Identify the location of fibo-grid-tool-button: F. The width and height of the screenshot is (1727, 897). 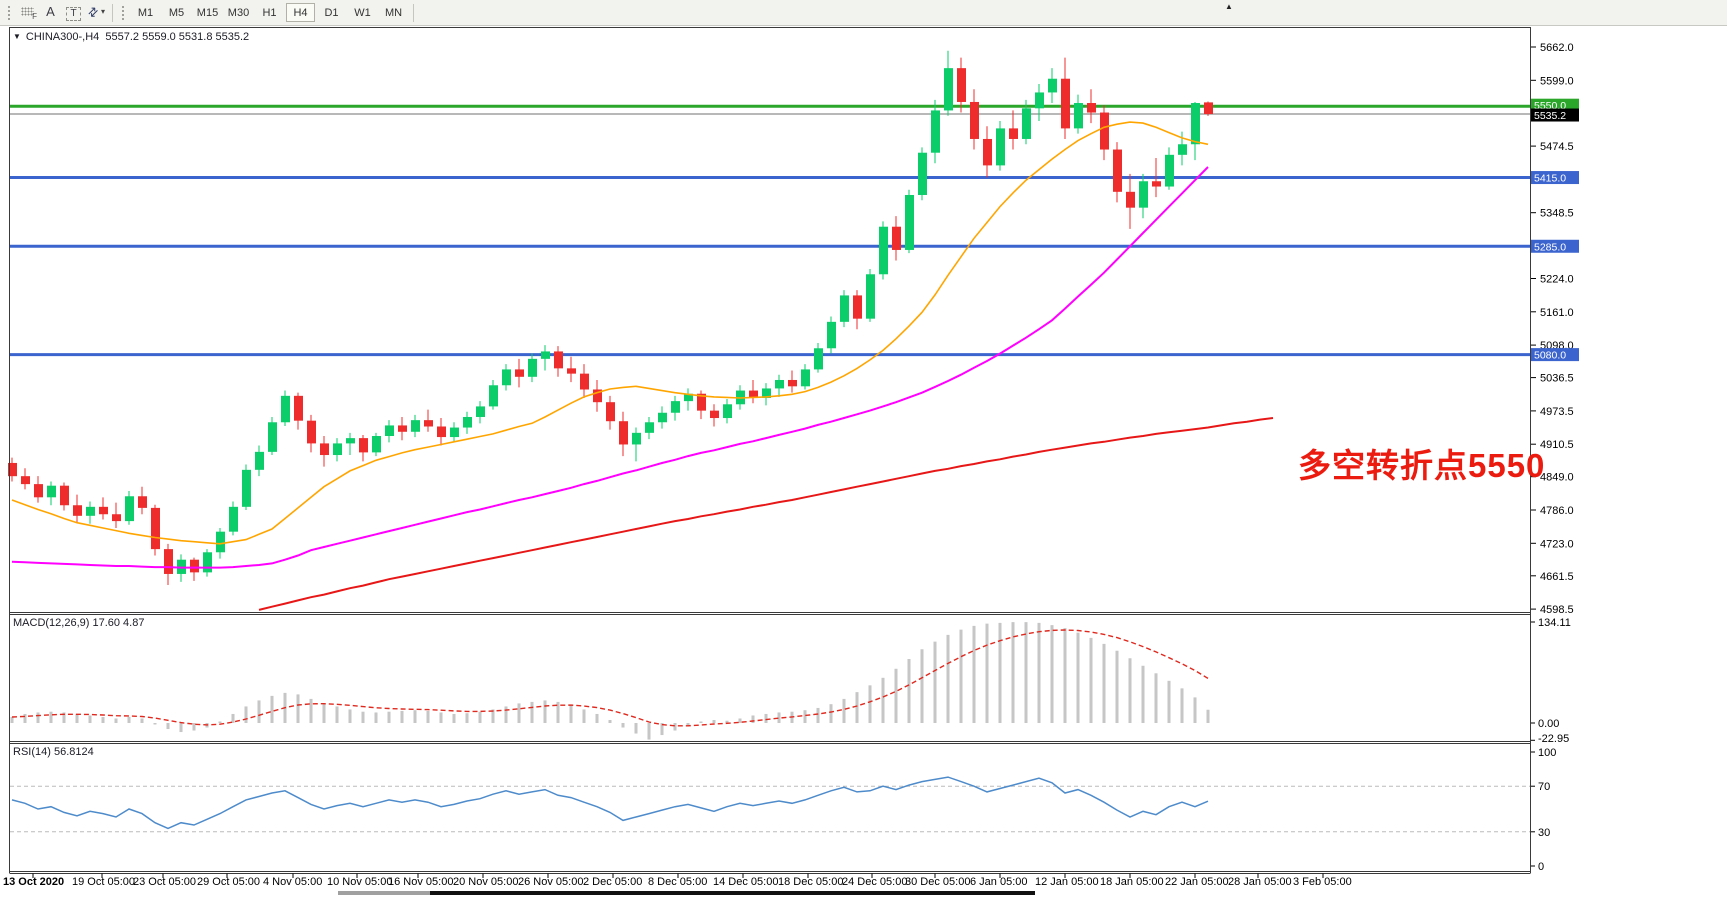
(27, 11).